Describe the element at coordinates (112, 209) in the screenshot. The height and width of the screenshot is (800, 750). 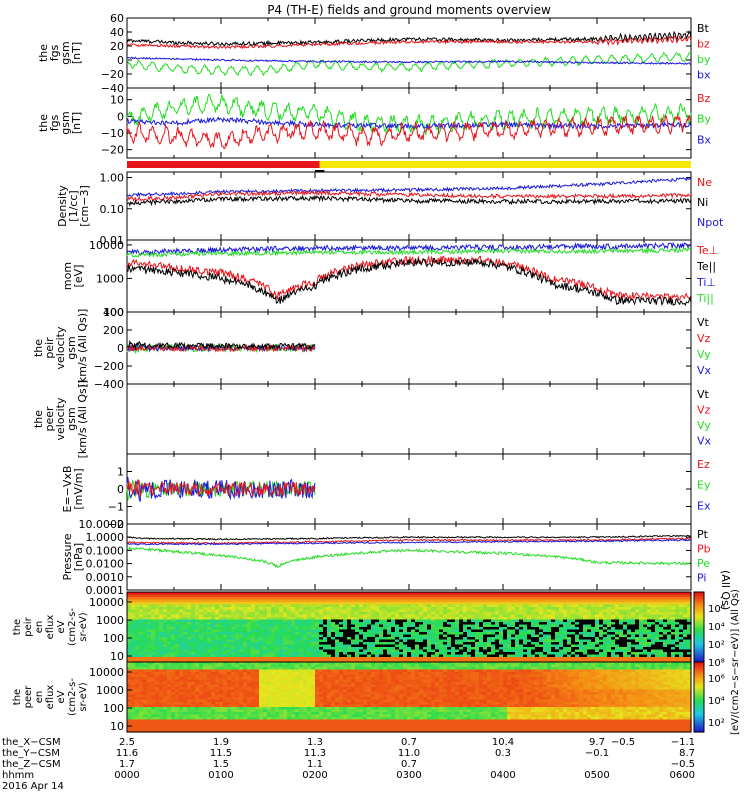
I see `y-tick-label: 0.10` at that location.